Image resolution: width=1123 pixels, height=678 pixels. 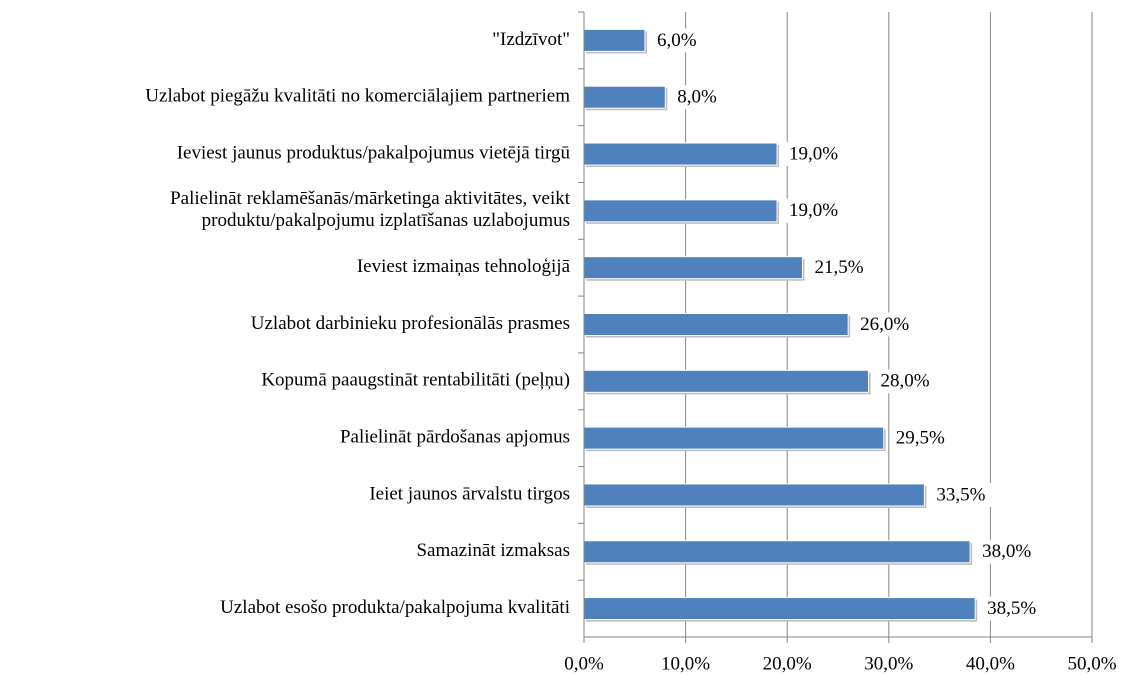 I want to click on value-label: 33,5%, so click(x=960, y=494).